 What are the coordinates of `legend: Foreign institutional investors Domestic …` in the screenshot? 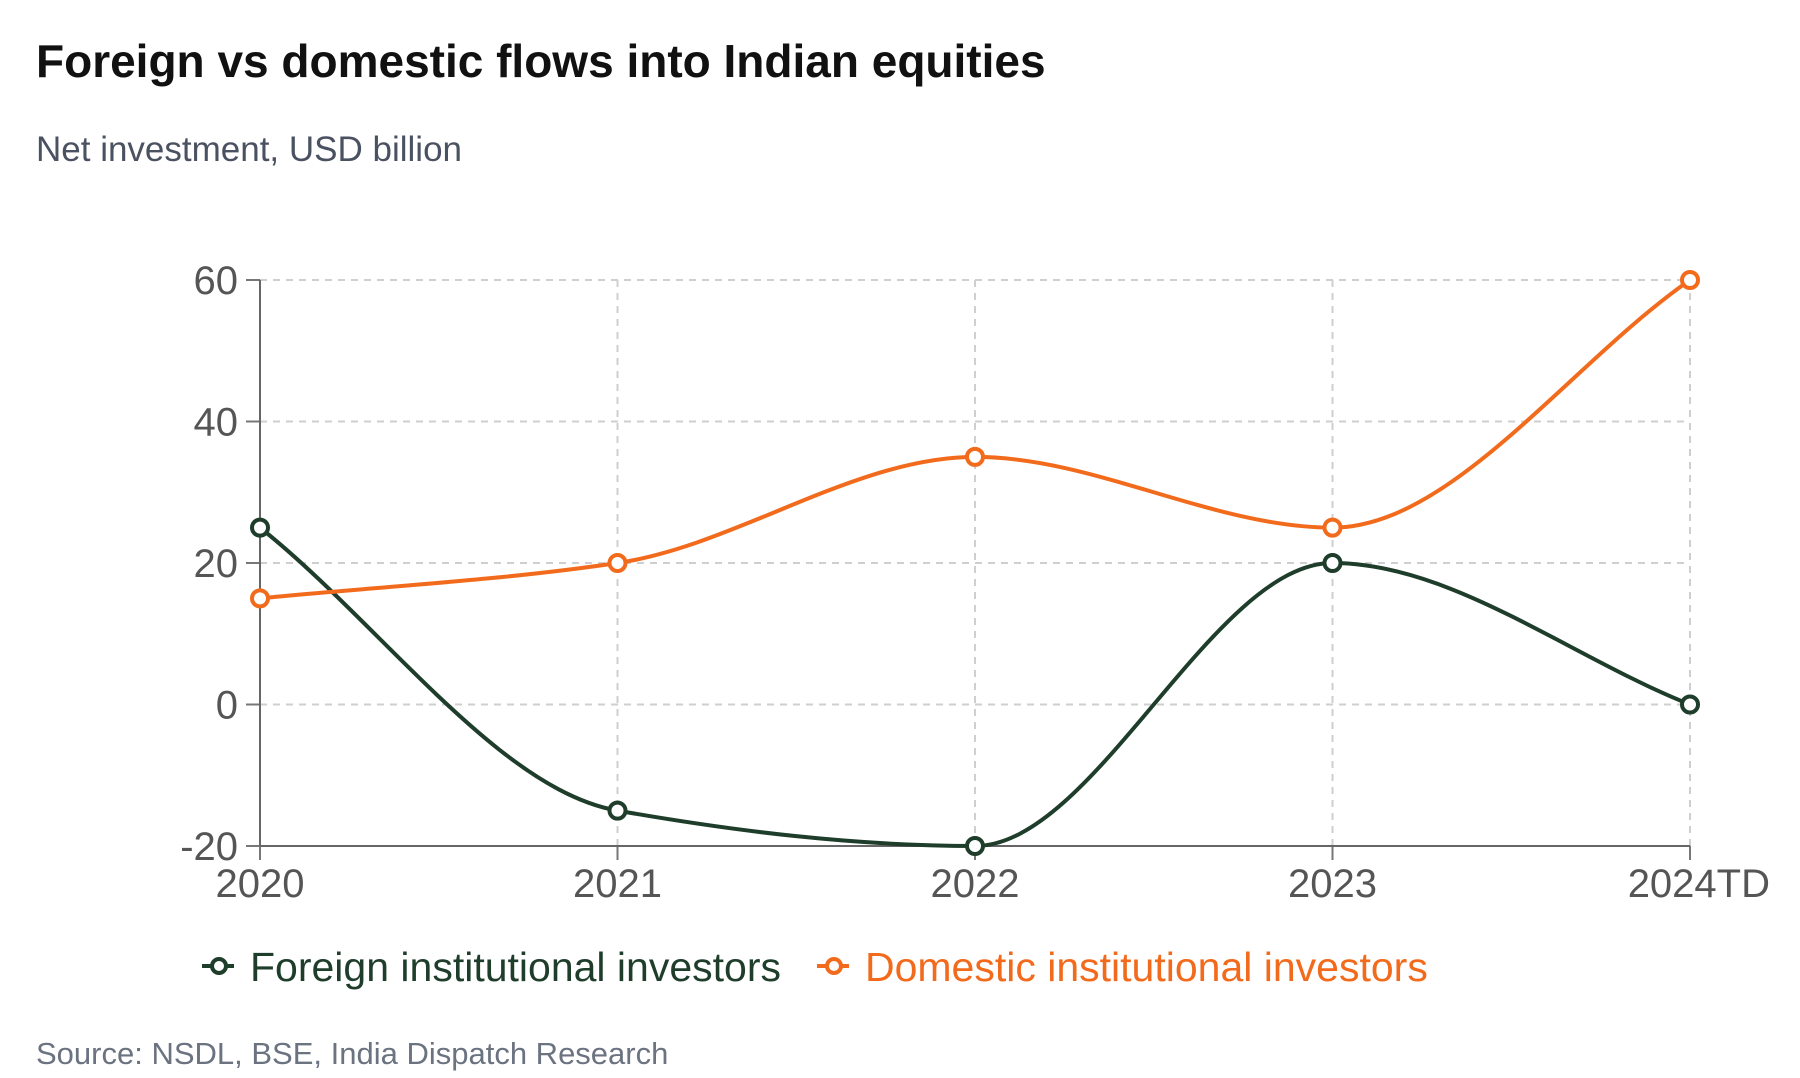 It's located at (815, 967).